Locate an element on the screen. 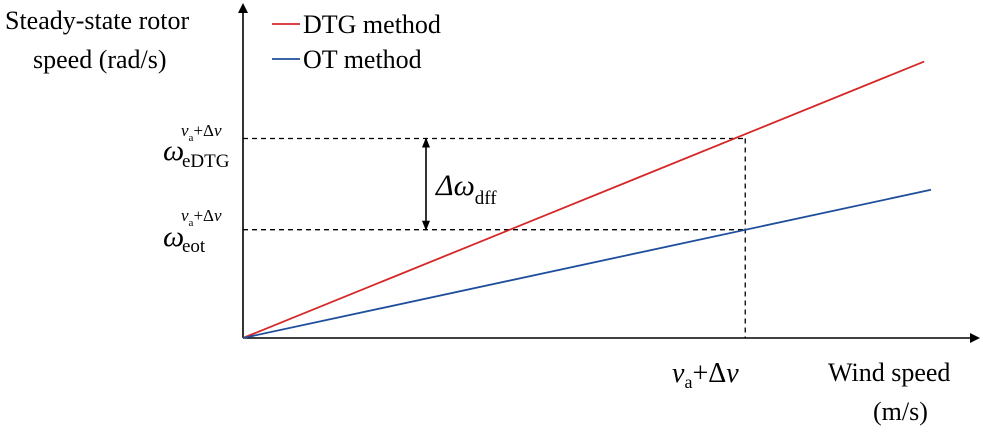 The image size is (990, 430). y-marker-sup-edtg: va+Δv is located at coordinates (201, 132).